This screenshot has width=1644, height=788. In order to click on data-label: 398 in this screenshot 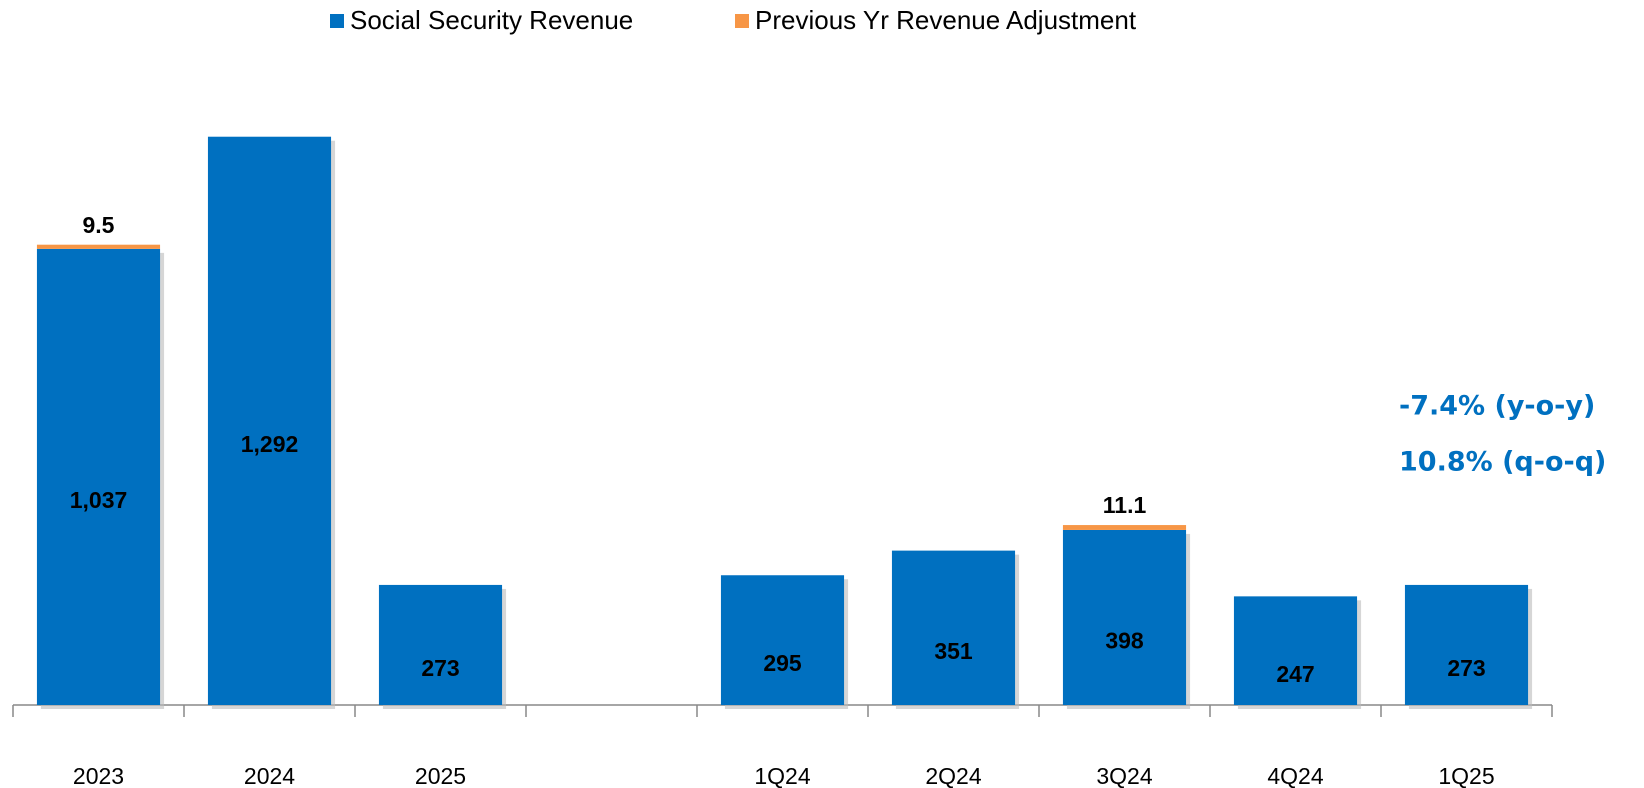, I will do `click(1124, 641)`.